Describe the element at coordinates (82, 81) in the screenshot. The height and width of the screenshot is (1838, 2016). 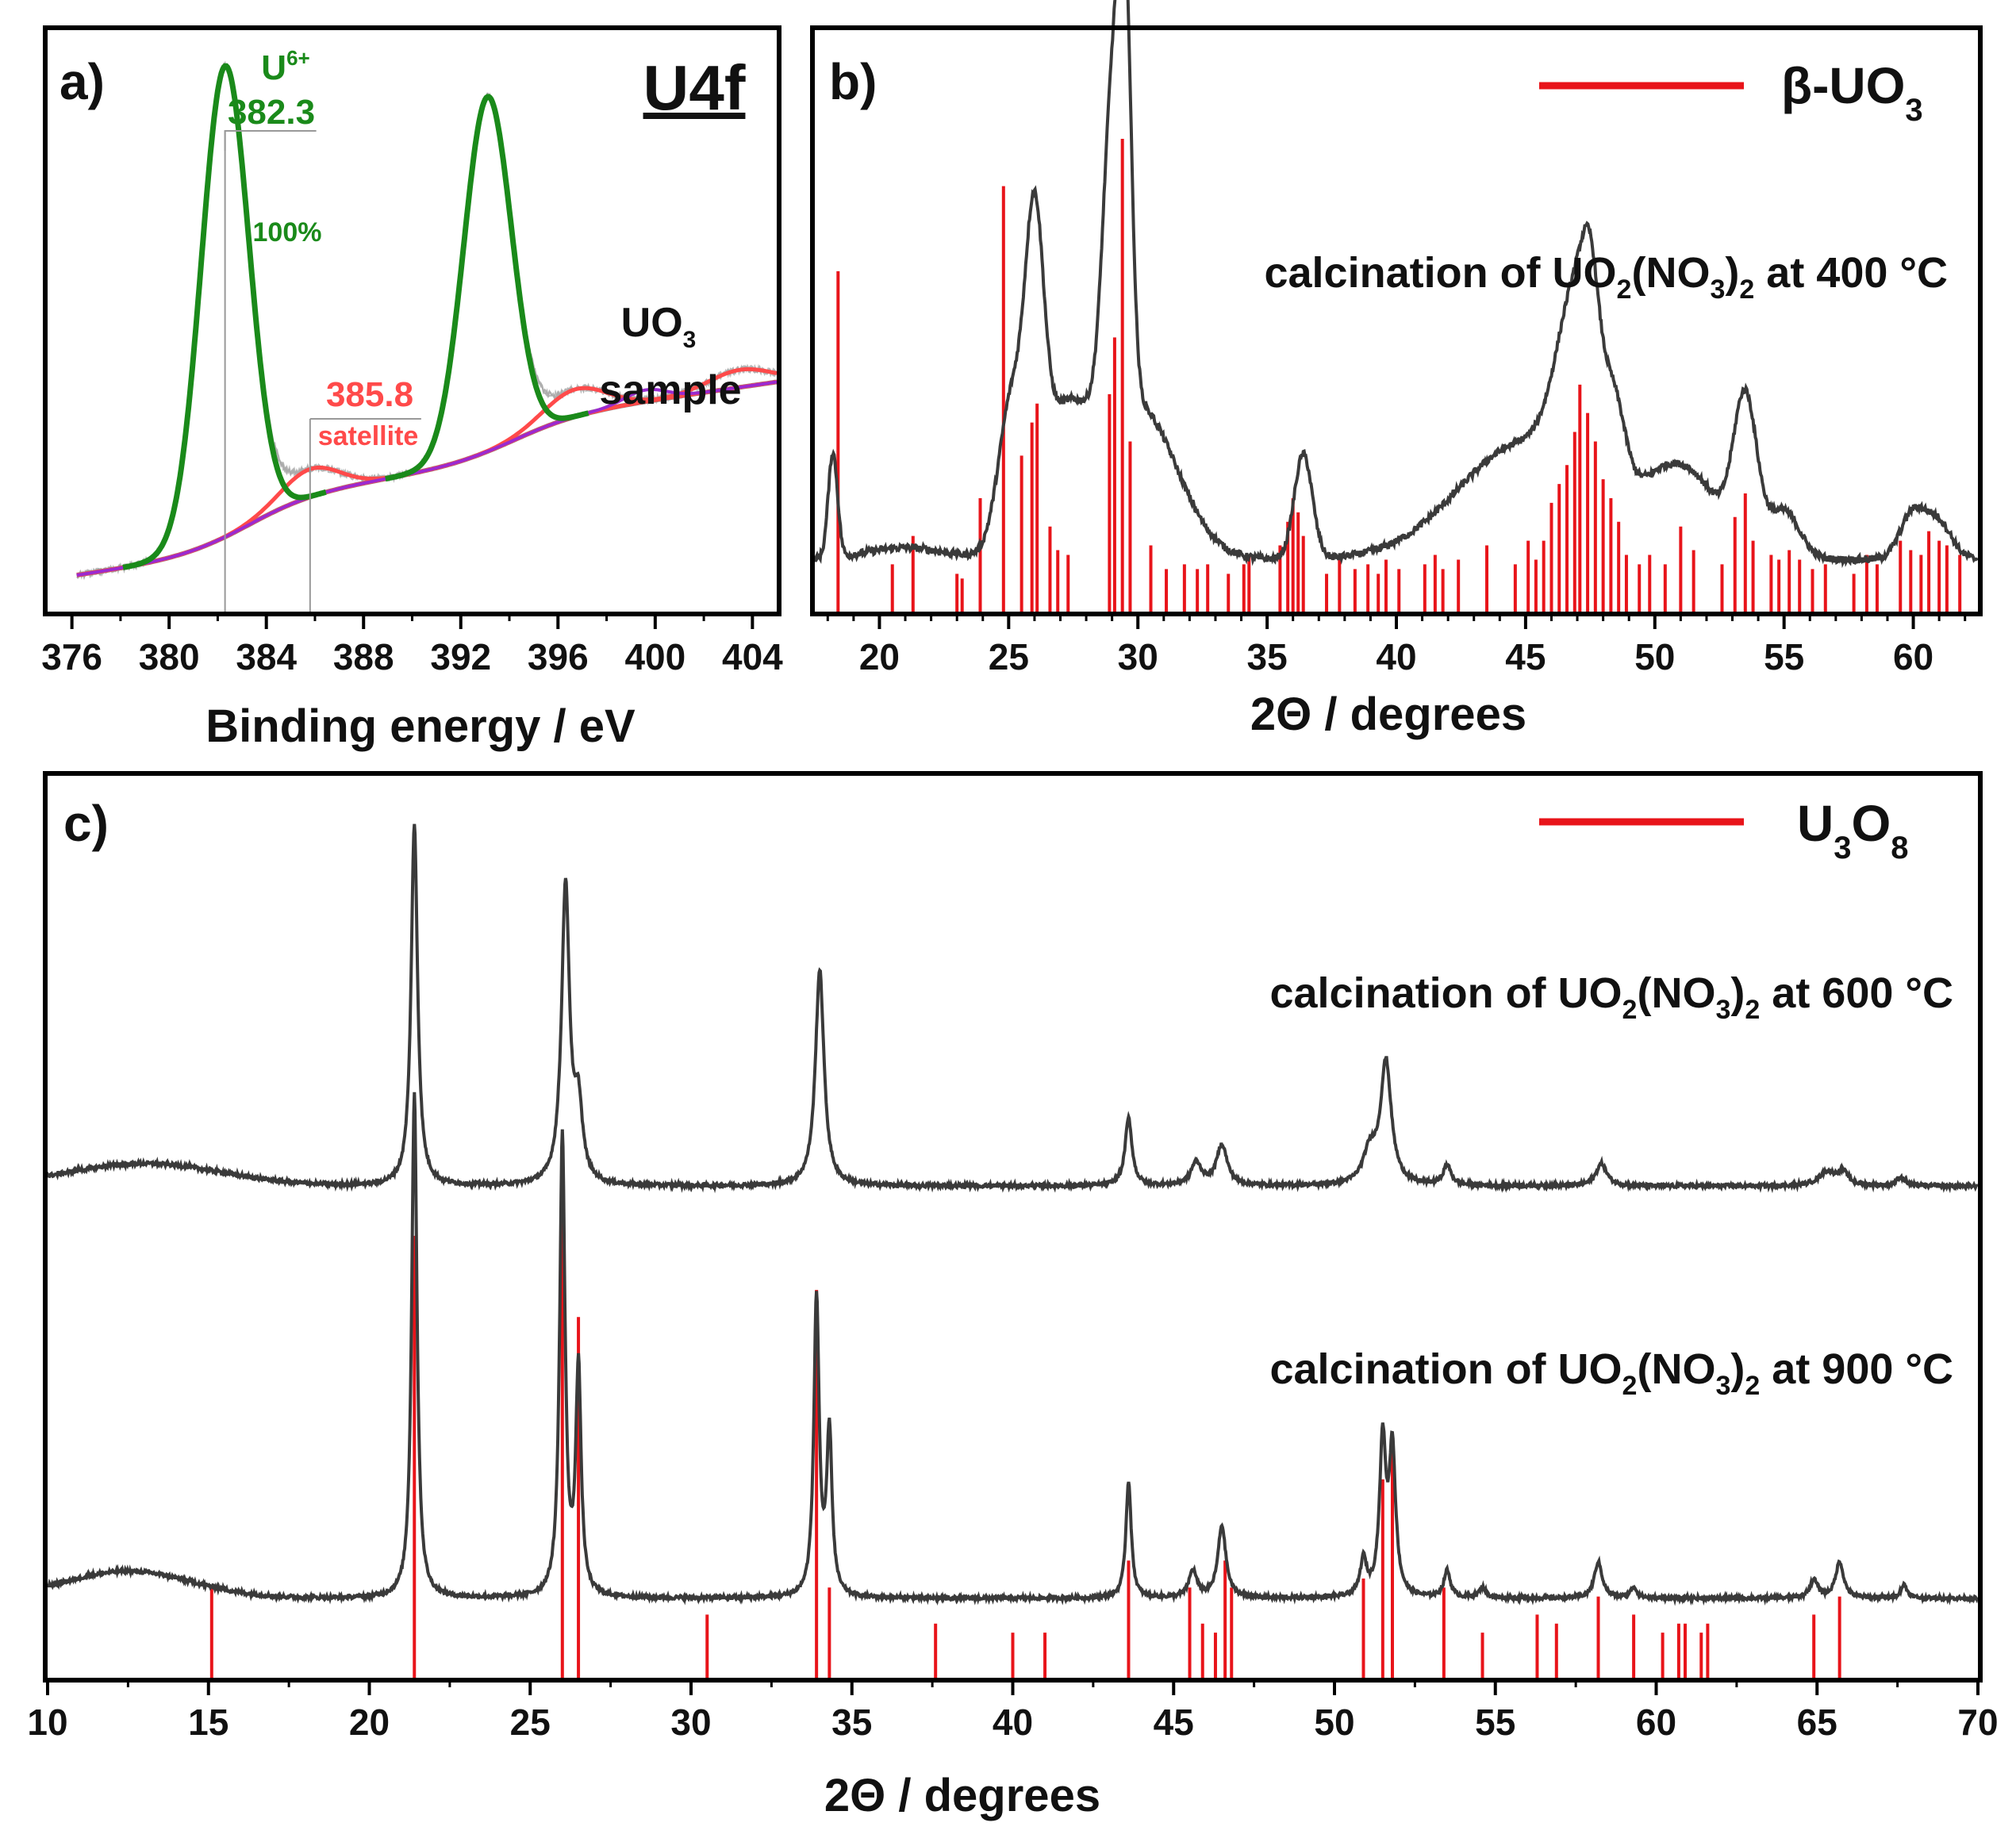
I see `panel-a-label: a)` at that location.